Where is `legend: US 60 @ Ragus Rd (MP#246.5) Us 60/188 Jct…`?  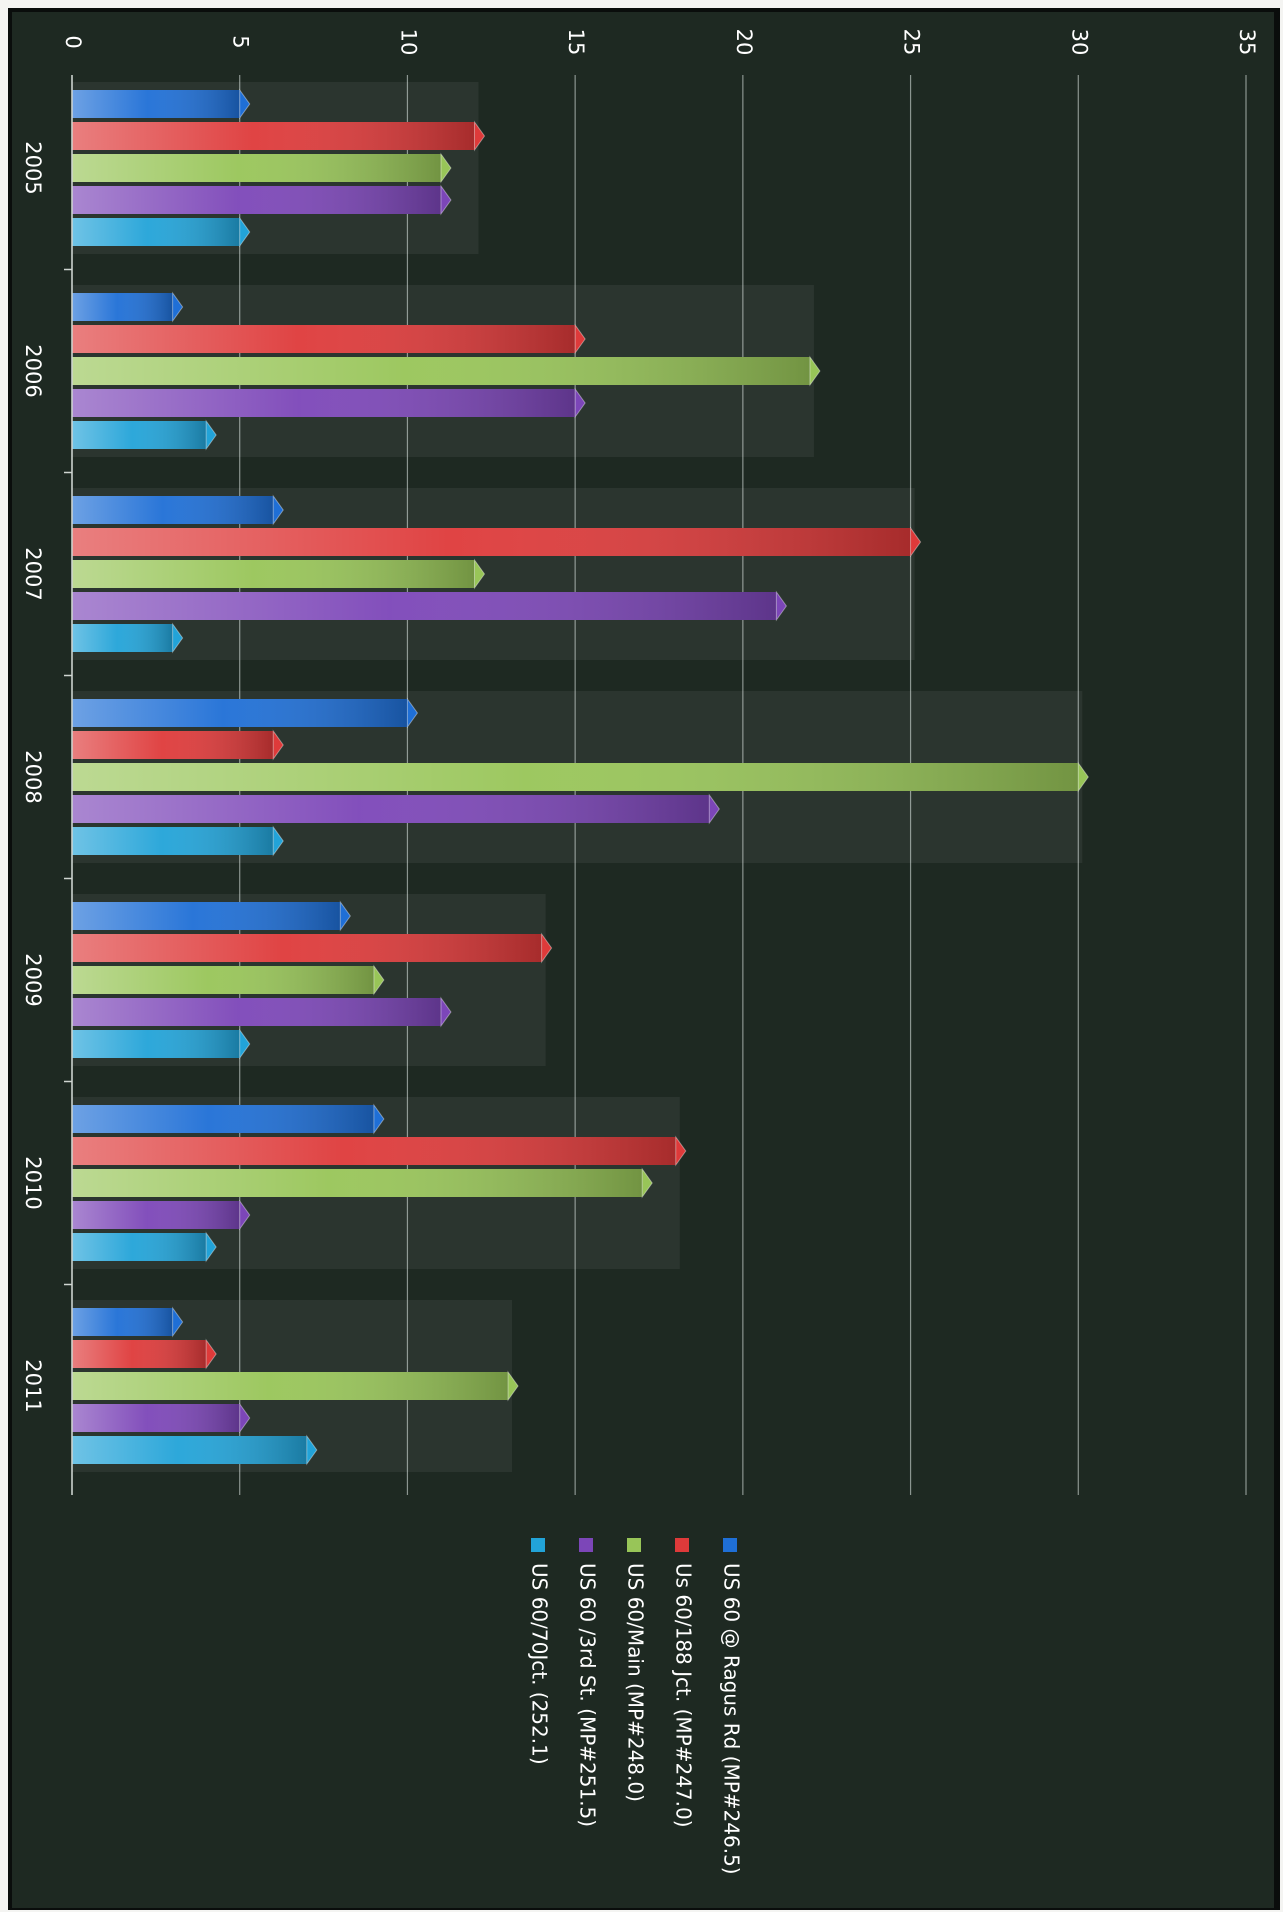
legend: US 60 @ Ragus Rd (MP#246.5) Us 60/188 Jct… is located at coordinates (636, 1706).